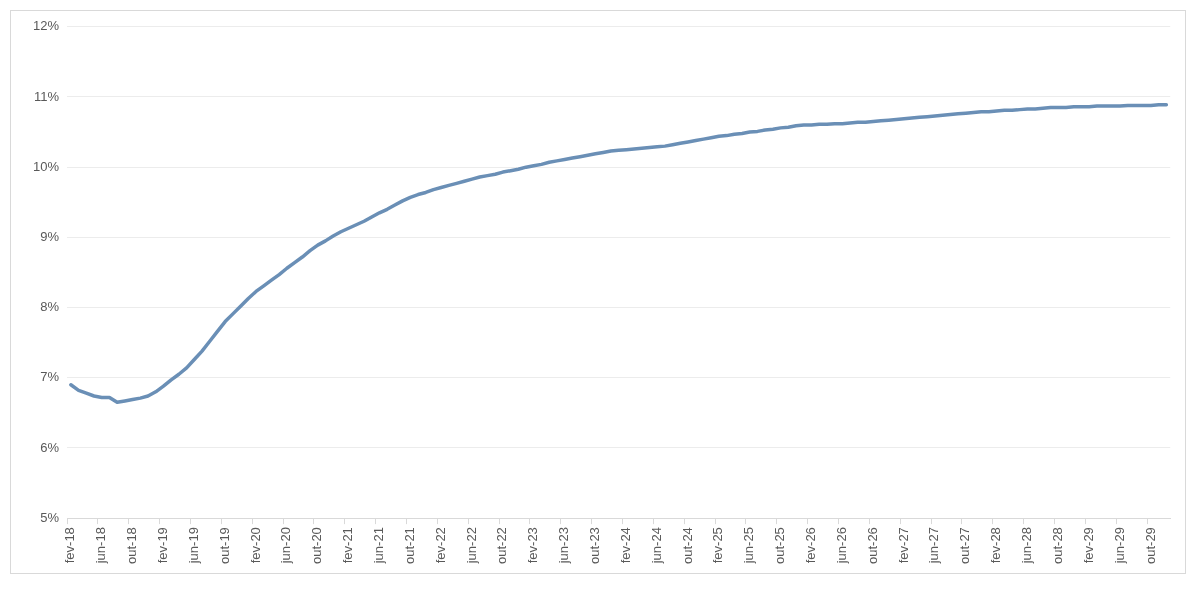 Image resolution: width=1200 pixels, height=589 pixels. I want to click on x-tick-label: out-18, so click(132, 546).